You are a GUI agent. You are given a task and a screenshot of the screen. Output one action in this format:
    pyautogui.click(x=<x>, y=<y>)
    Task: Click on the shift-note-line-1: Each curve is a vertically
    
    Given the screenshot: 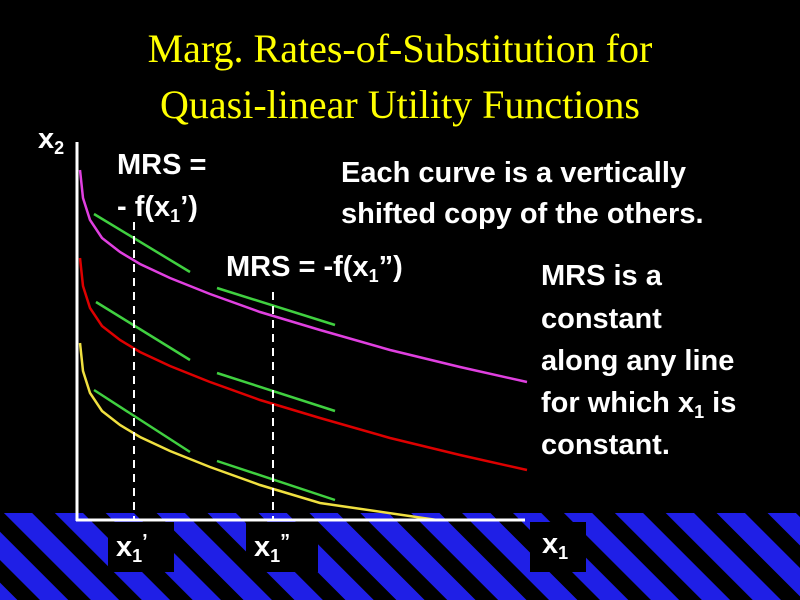 What is the action you would take?
    pyautogui.click(x=513, y=173)
    